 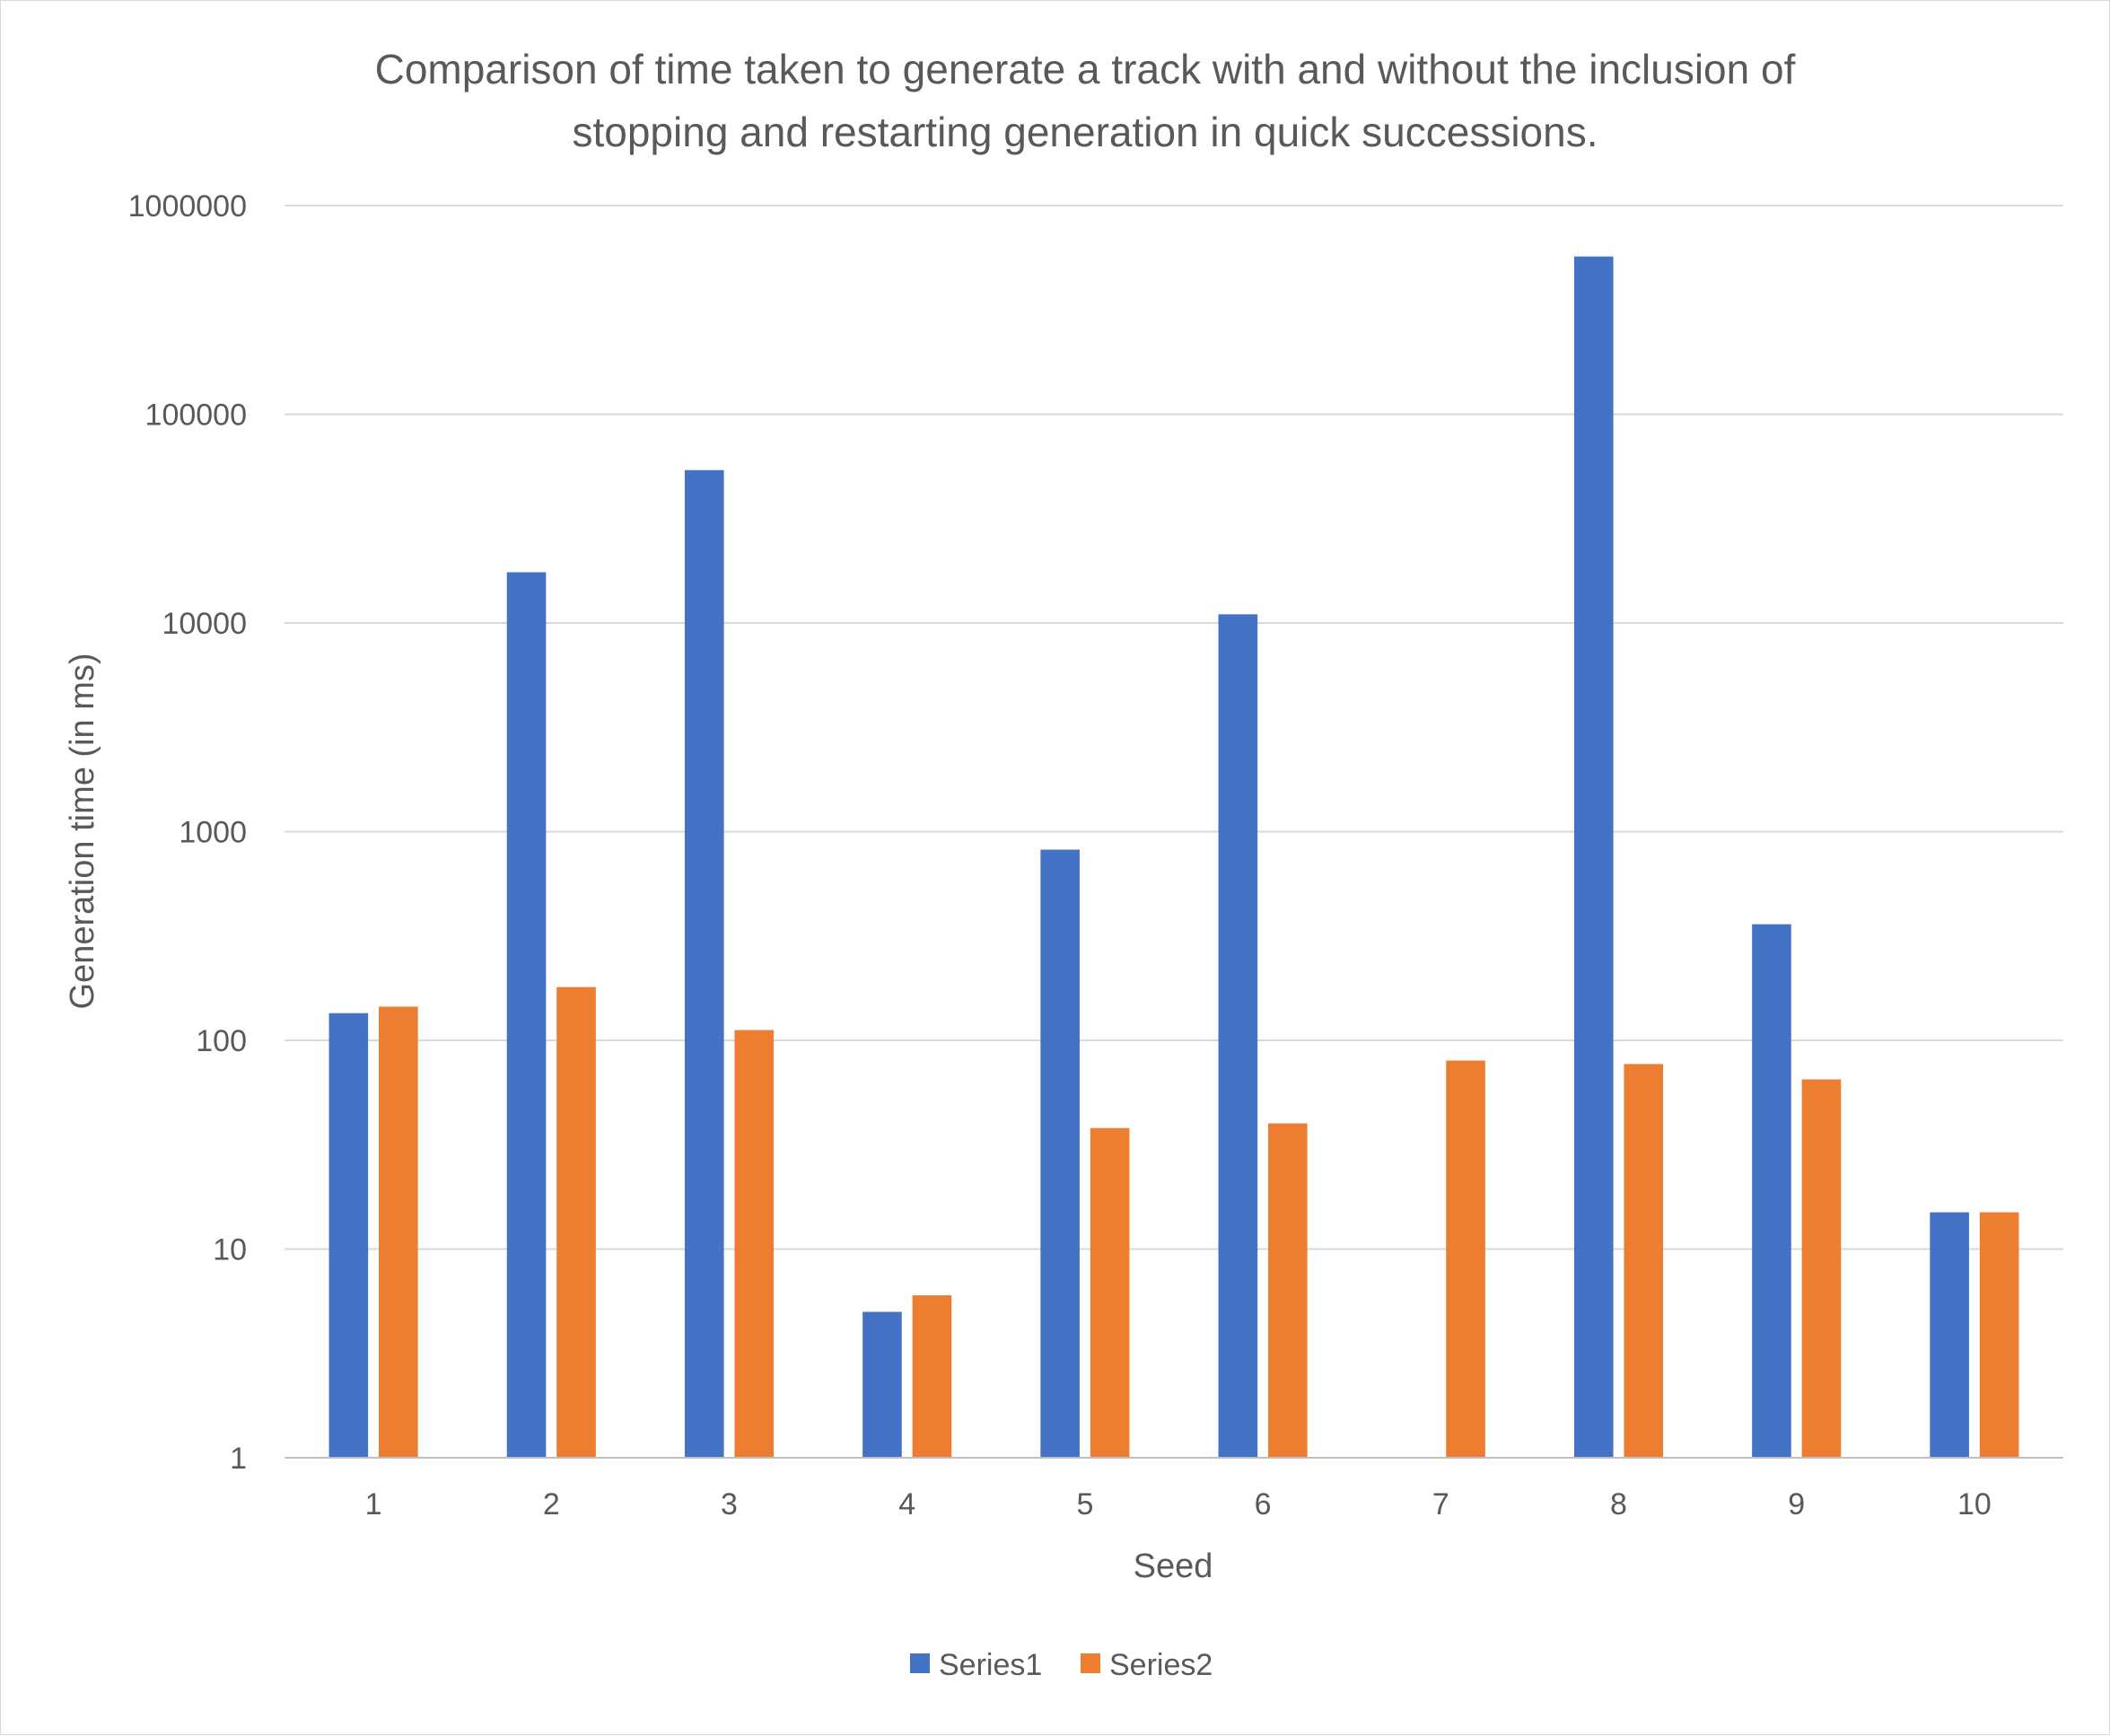 What do you see at coordinates (729, 1504) in the screenshot?
I see `x-tick-label: 3` at bounding box center [729, 1504].